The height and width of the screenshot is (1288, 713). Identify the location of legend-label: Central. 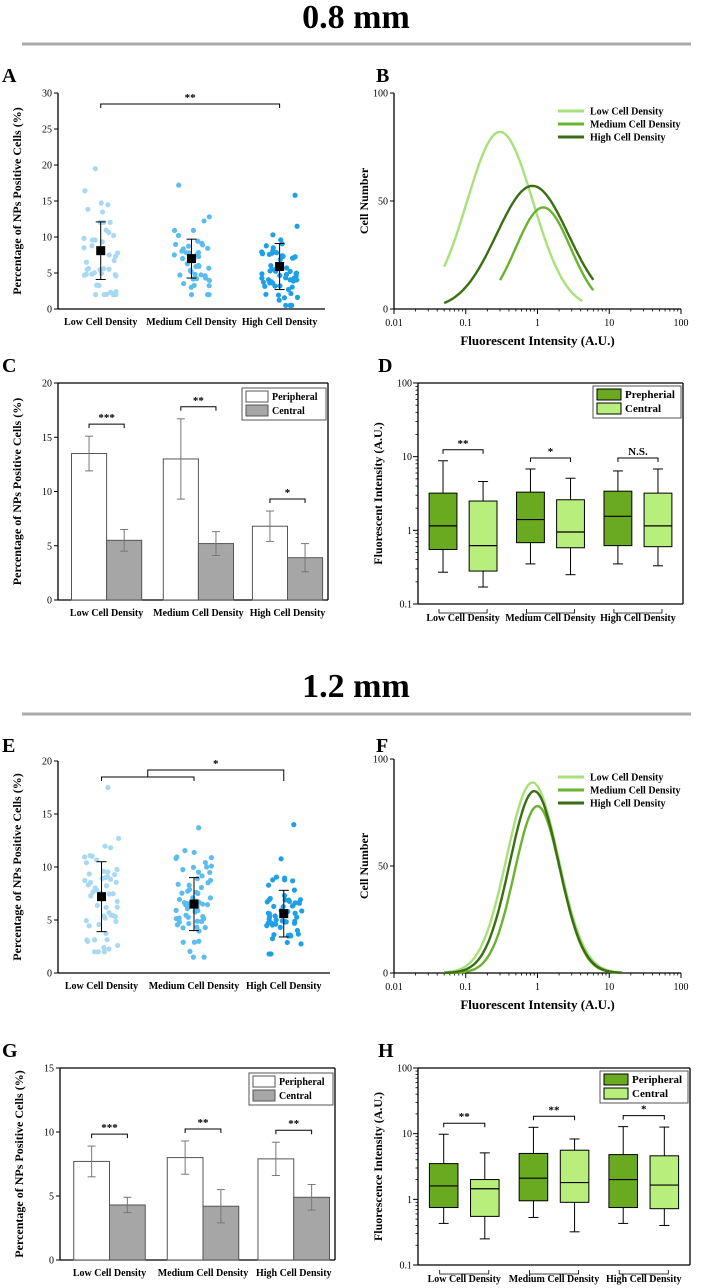
(650, 1094).